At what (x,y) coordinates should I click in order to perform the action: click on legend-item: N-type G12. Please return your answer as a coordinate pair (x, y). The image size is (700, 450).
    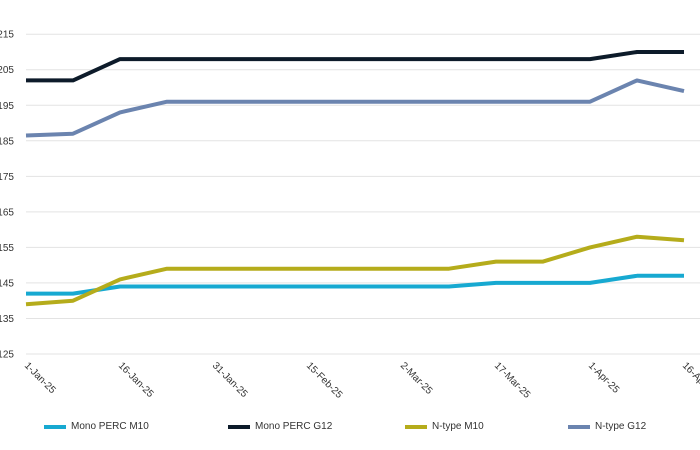
    Looking at the image, I should click on (607, 426).